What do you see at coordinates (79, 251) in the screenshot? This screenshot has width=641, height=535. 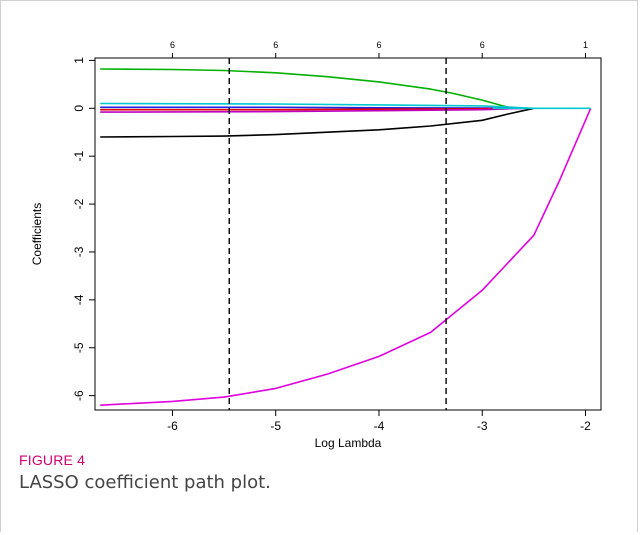 I see `y-tick-label: -3` at bounding box center [79, 251].